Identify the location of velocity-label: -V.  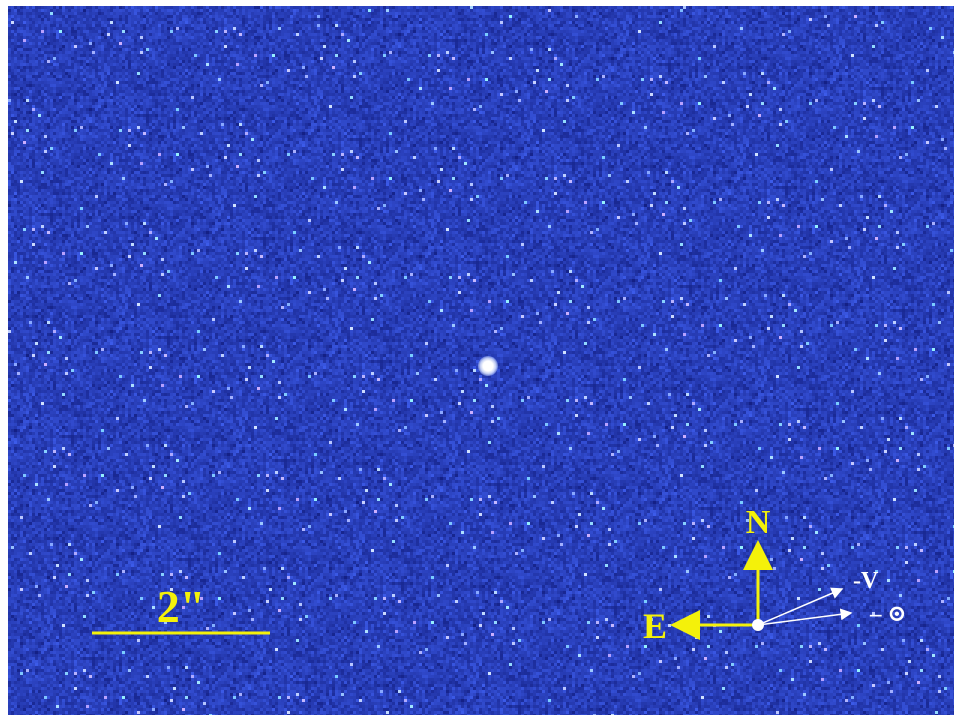
(866, 581).